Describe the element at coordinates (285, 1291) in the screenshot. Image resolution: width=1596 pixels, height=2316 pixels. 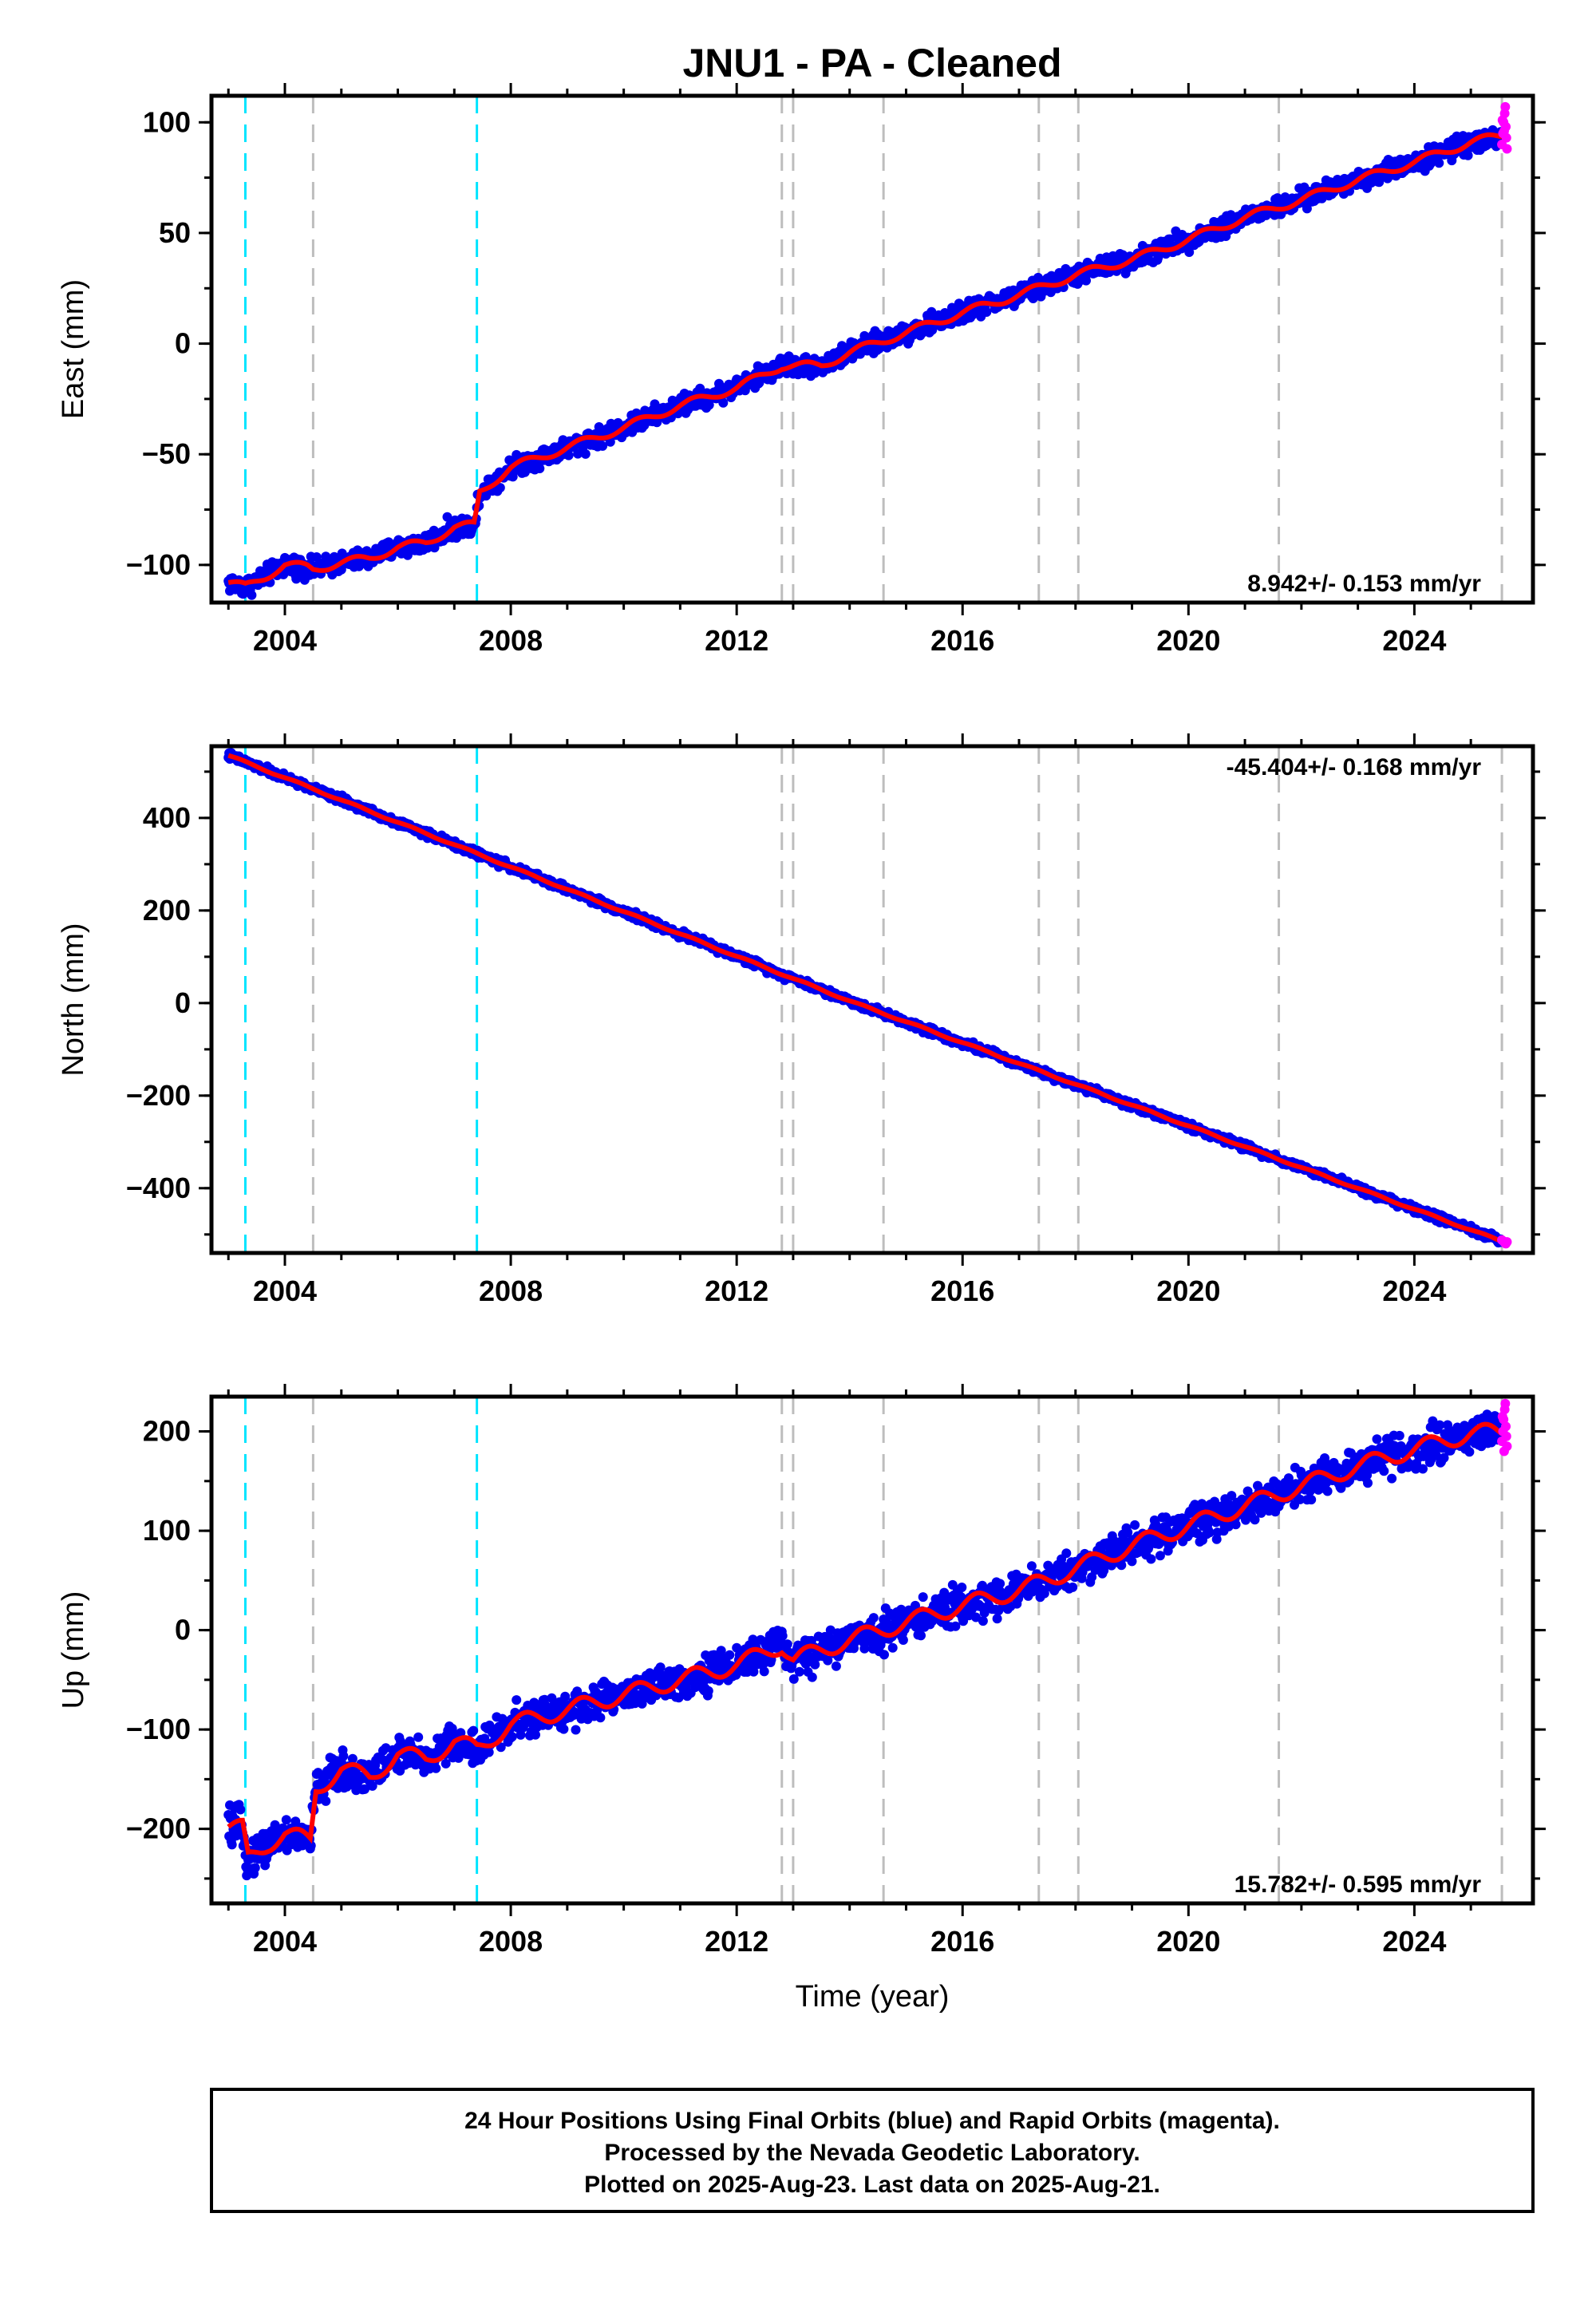
I see `x-tick-label: 2004` at that location.